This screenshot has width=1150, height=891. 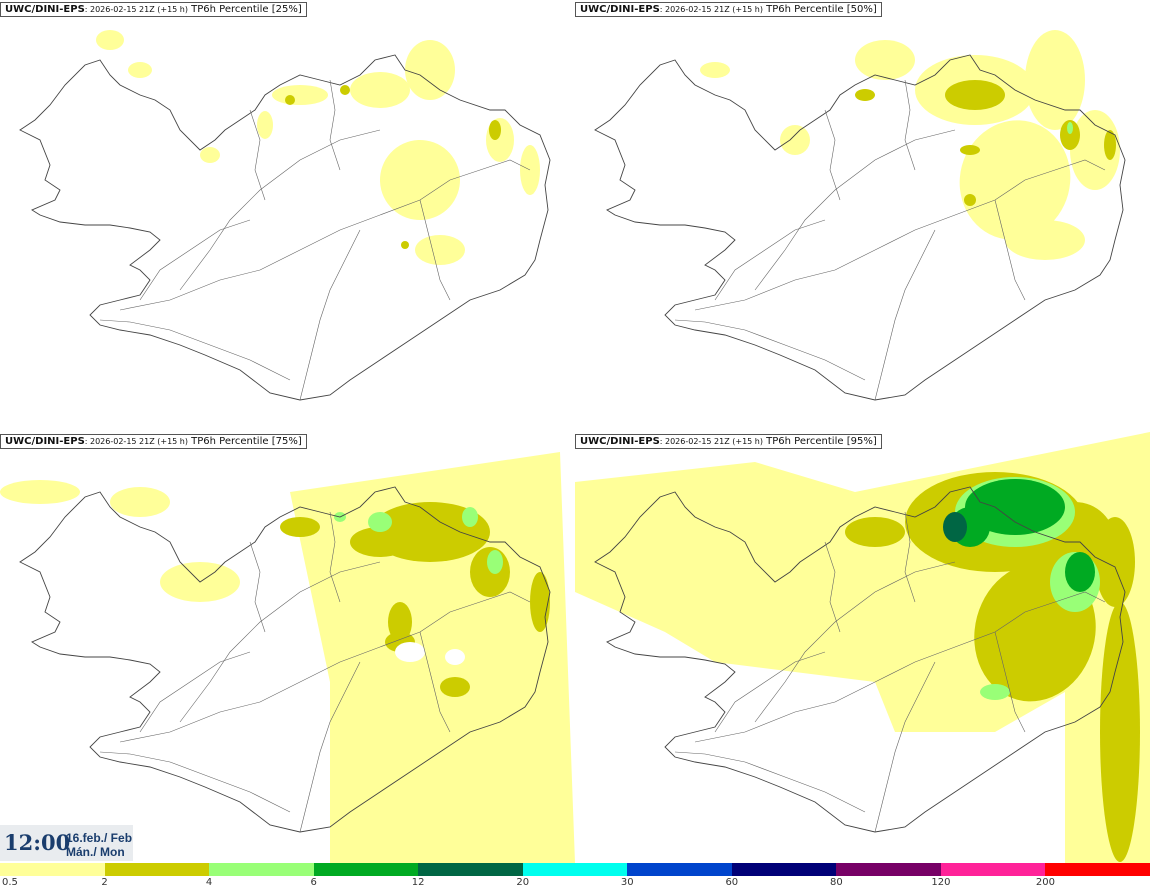 I want to click on legend-label: 200, so click(x=1045, y=882).